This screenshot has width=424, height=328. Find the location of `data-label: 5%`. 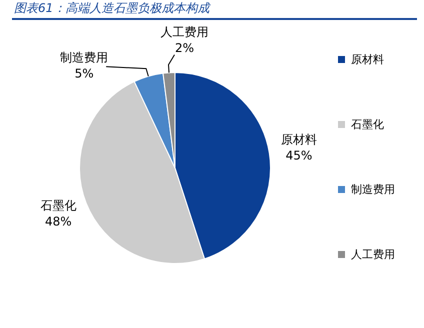

data-label: 5% is located at coordinates (84, 73).